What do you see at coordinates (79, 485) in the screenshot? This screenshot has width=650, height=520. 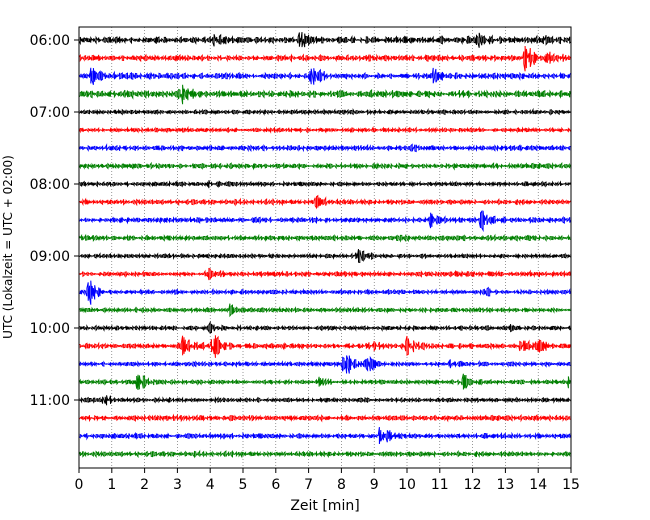 I see `x-tick-label-0: 0` at bounding box center [79, 485].